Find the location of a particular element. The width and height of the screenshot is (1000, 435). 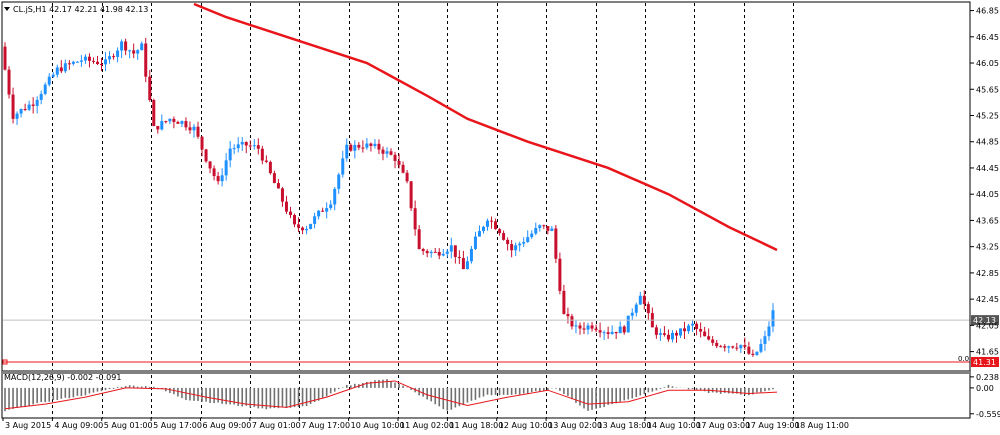

price-tick-label: 44.45 is located at coordinates (987, 168).